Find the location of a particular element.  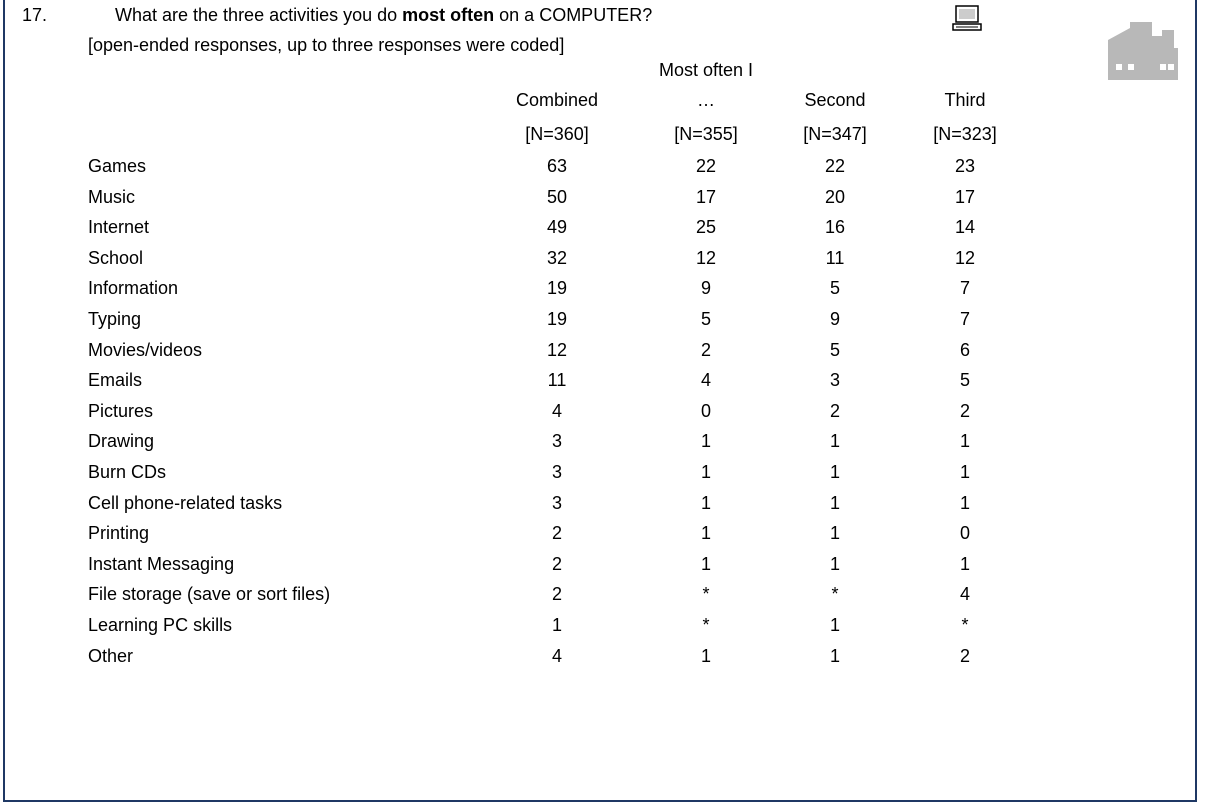

row-label: Information is located at coordinates (133, 288).